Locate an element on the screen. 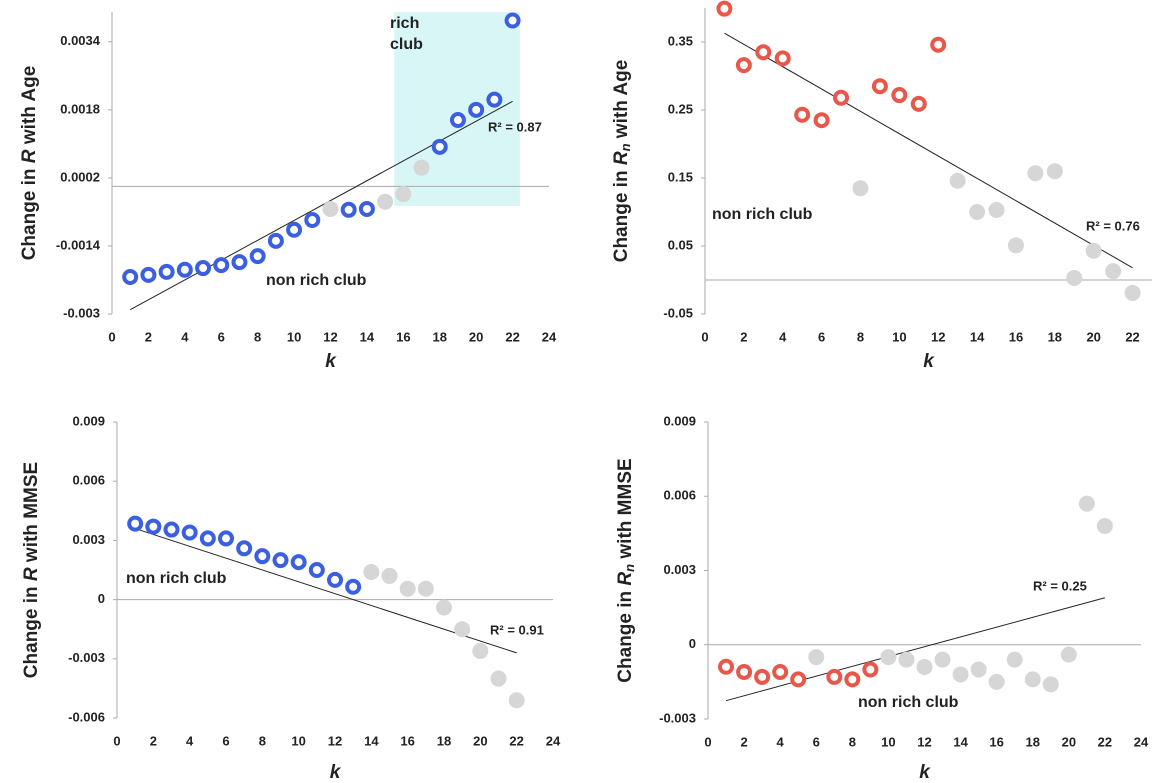 The image size is (1156, 783). y-tick-label: 0.003 is located at coordinates (679, 569).